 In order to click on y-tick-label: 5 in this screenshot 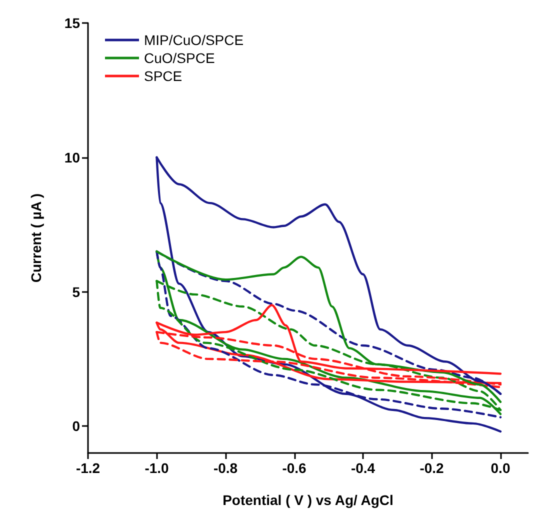, I will do `click(76, 292)`.